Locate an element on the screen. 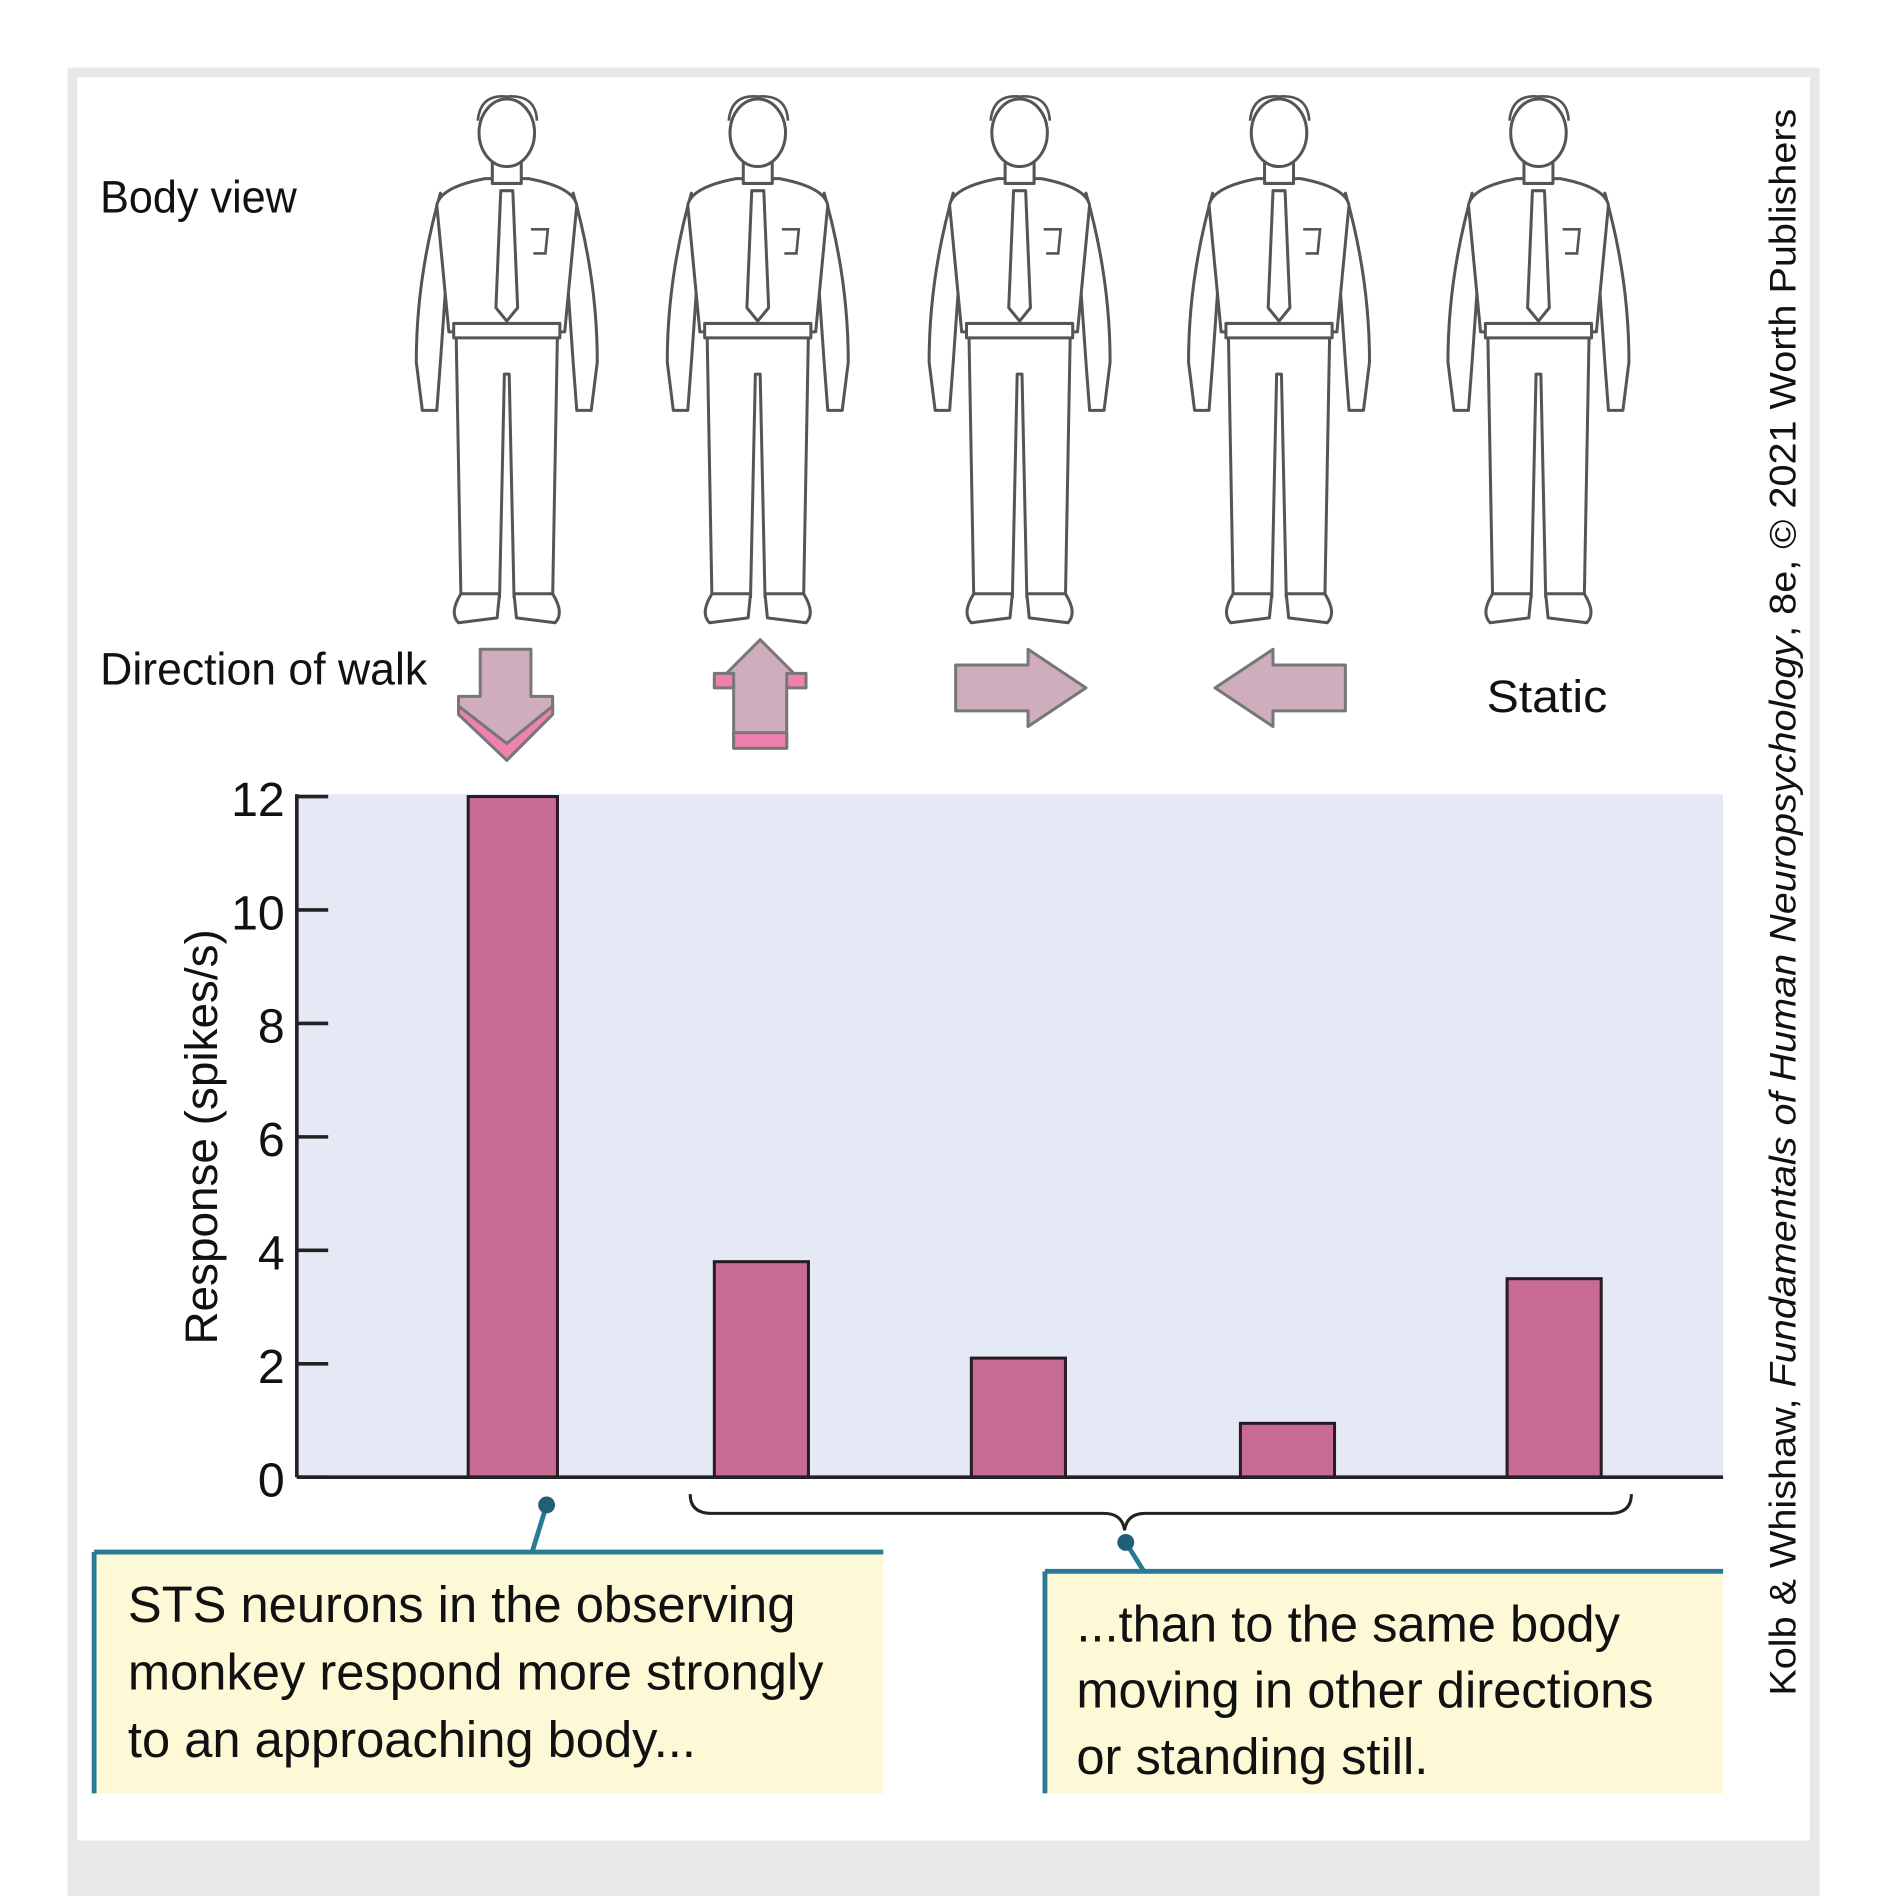 Image resolution: width=1892 pixels, height=1896 pixels. bar-up is located at coordinates (761, 1369).